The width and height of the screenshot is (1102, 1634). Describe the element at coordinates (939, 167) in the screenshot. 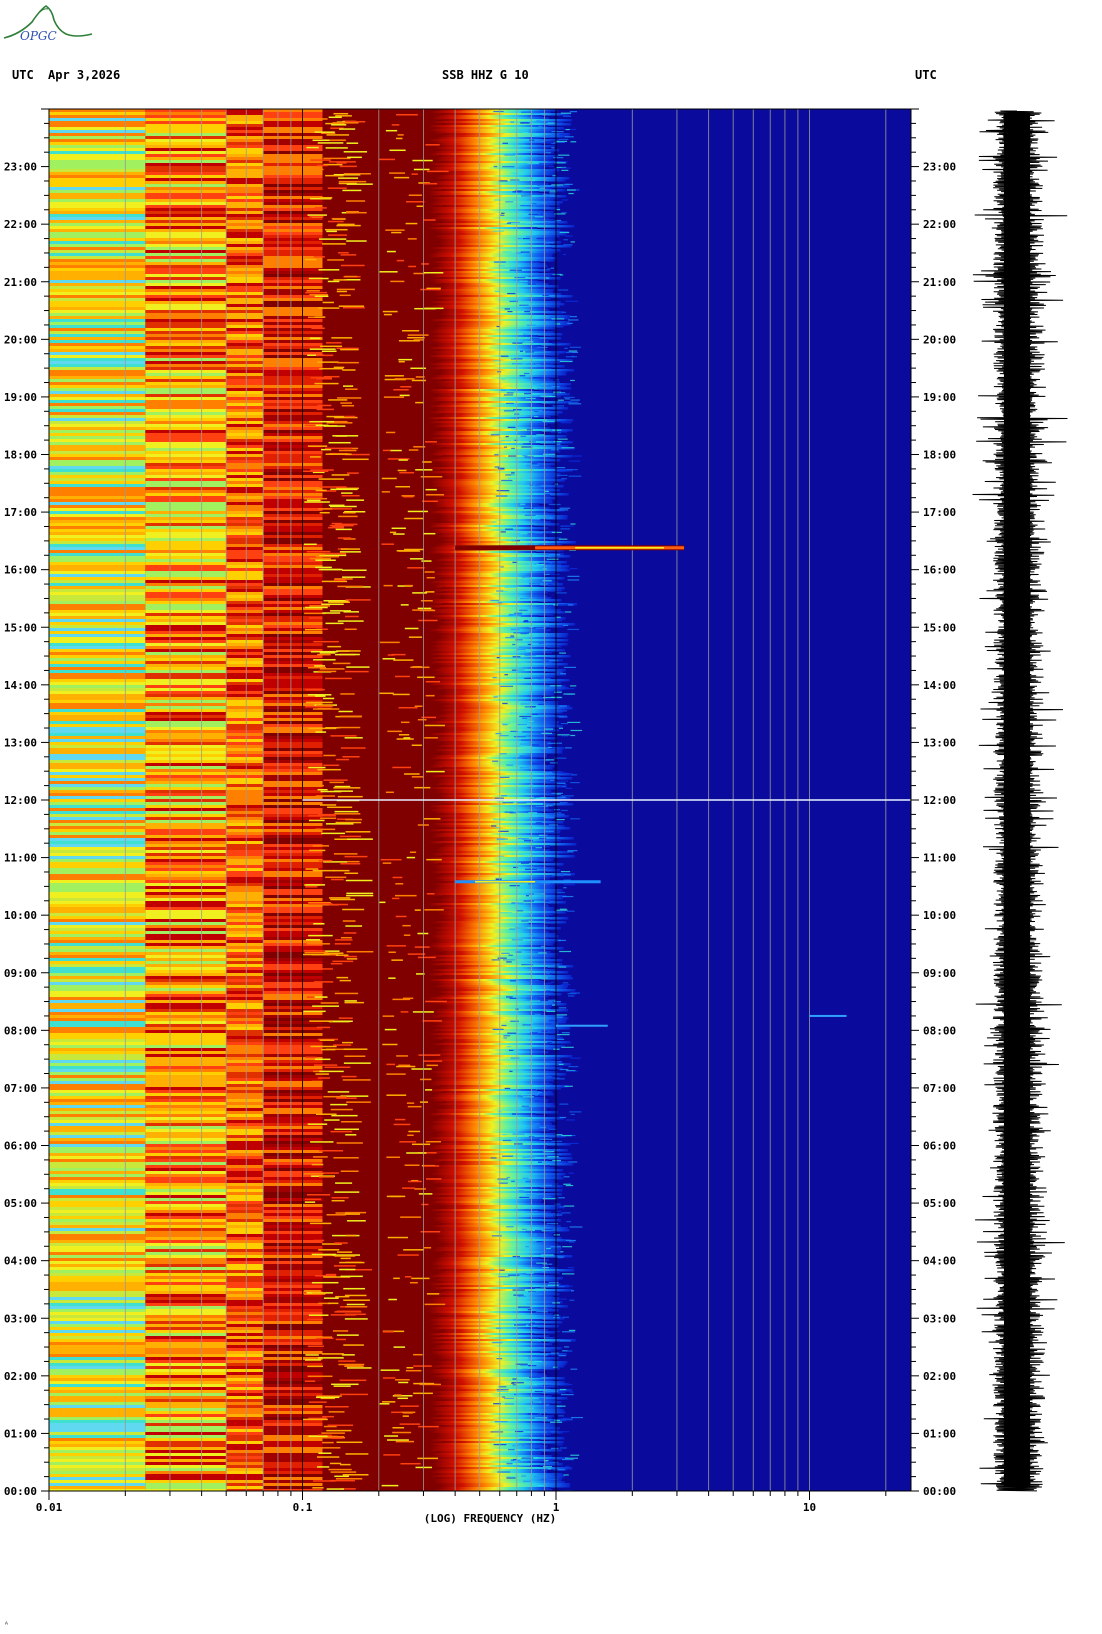

I see `right-time-tick-label: 23:00` at that location.